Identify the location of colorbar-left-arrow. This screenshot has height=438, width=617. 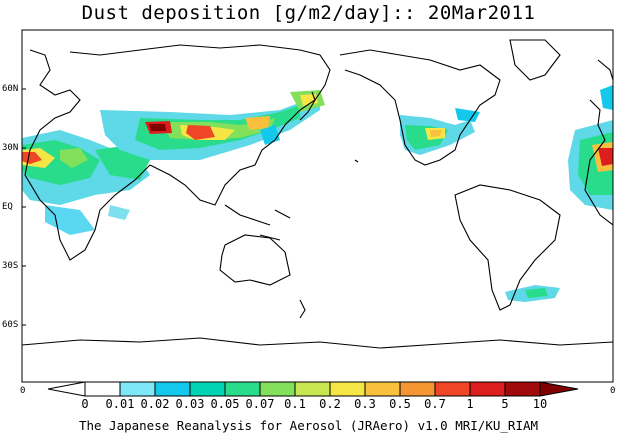
(66, 389).